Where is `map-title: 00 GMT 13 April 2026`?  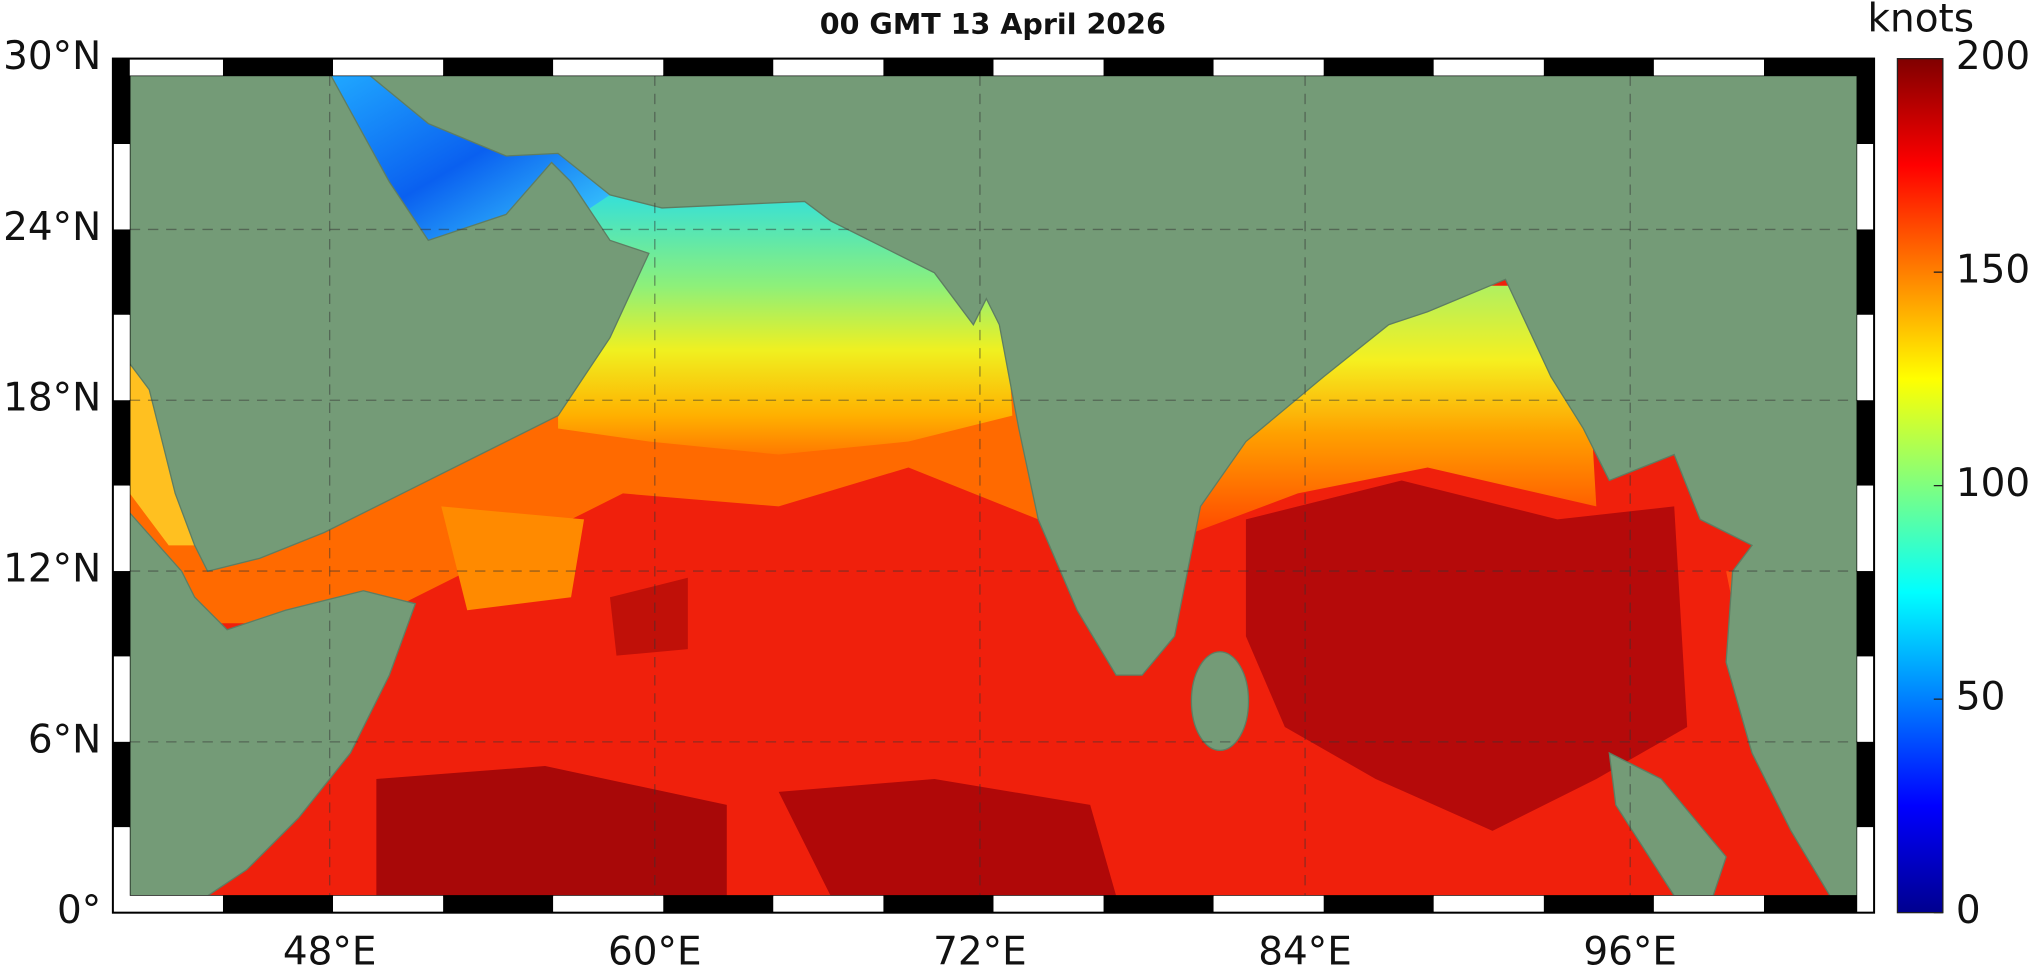
map-title: 00 GMT 13 April 2026 is located at coordinates (993, 24).